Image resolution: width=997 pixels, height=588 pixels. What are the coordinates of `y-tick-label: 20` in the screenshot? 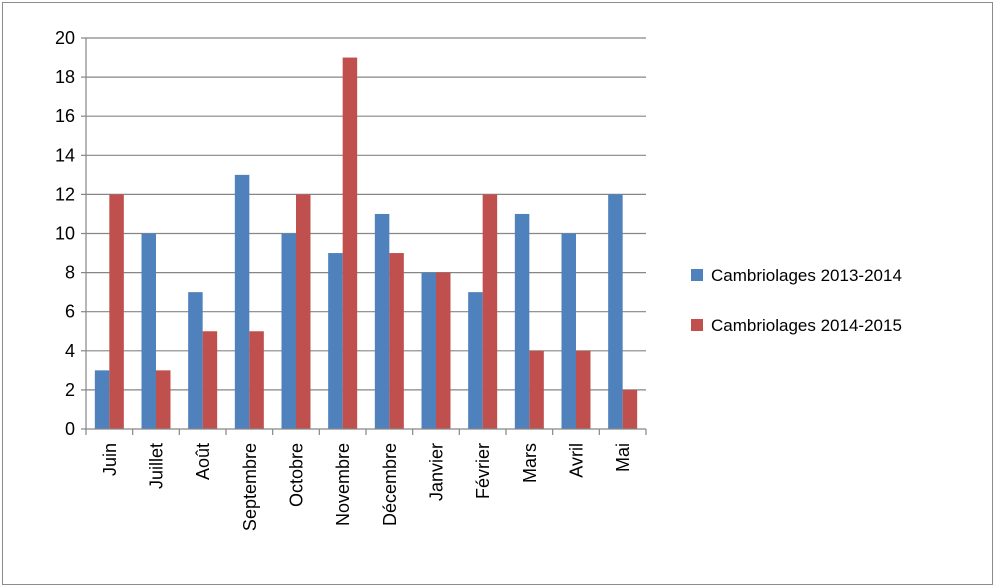 It's located at (65, 38).